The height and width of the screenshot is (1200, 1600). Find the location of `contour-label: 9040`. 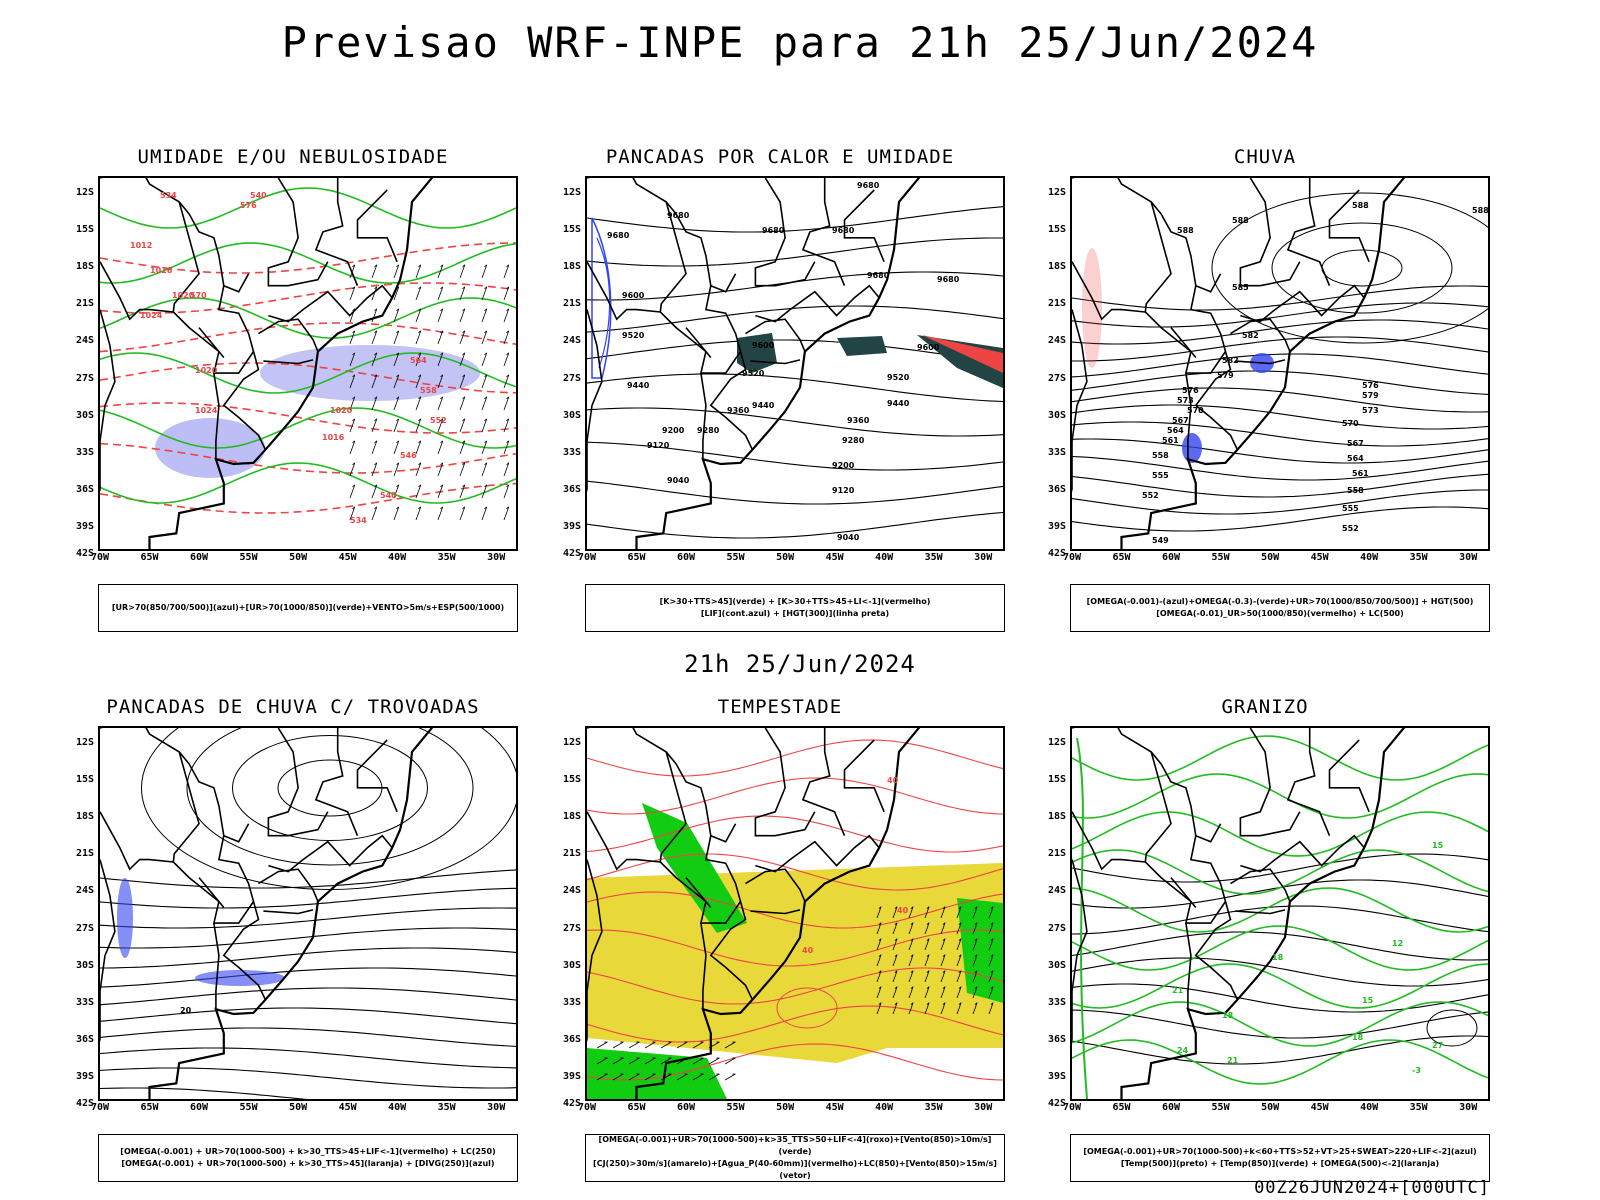

contour-label: 9040 is located at coordinates (848, 537).